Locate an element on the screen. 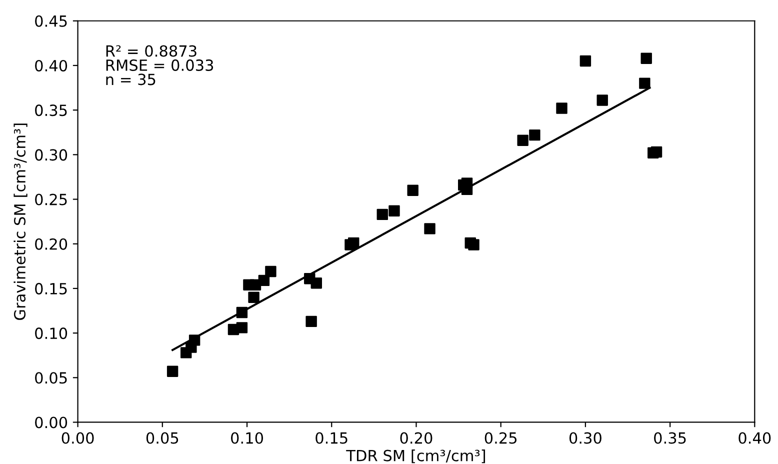 The image size is (778, 464). y-tick-label: 0.00 is located at coordinates (51, 422).